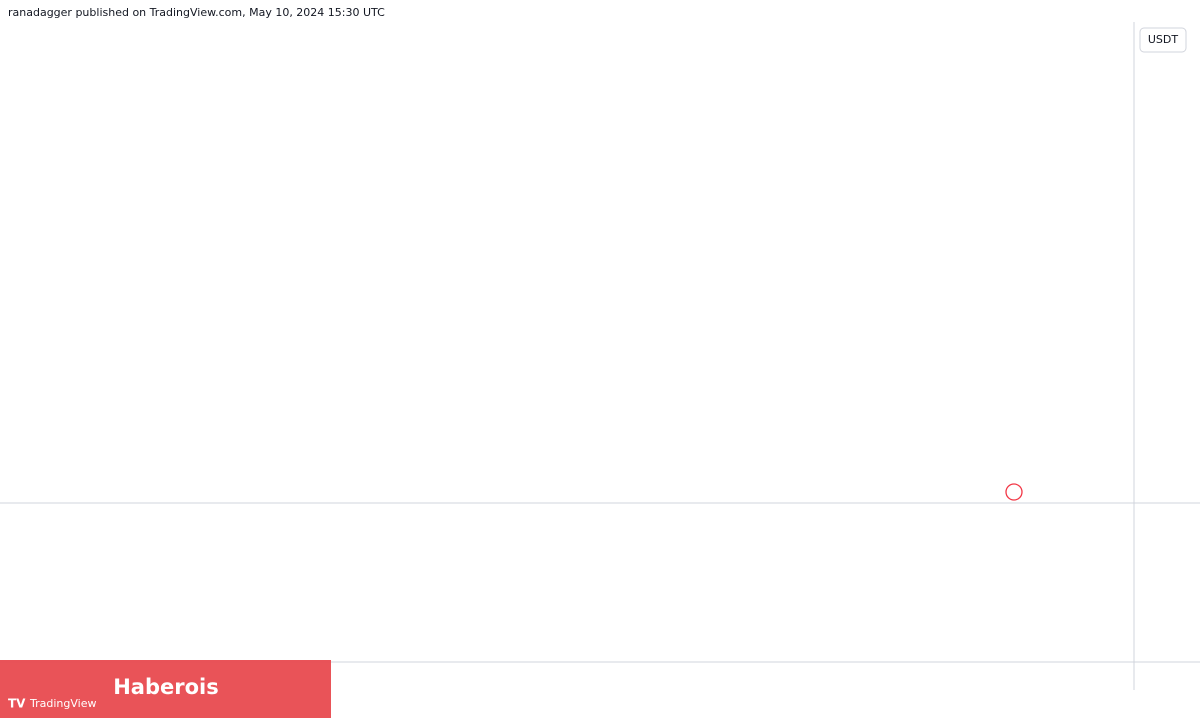  I want to click on currency: USDT, so click(1163, 39).